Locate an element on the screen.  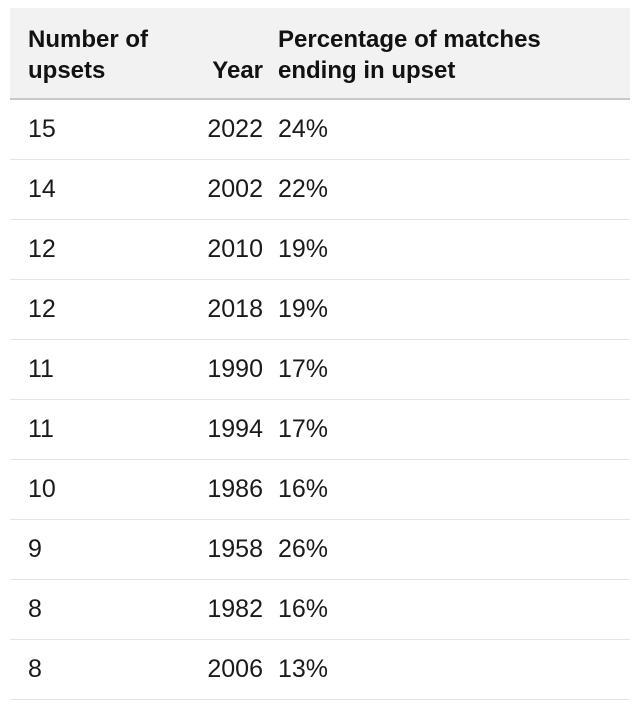
header-number-of-upsets-label: Number of upsets is located at coordinates (88, 55).